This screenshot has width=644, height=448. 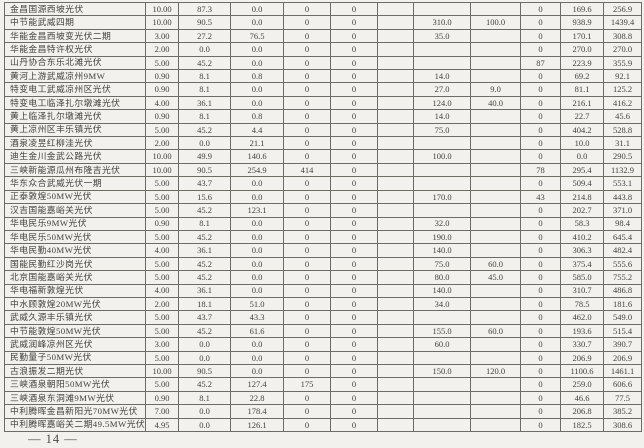 What do you see at coordinates (622, 304) in the screenshot?
I see `value-cell: 181.6` at bounding box center [622, 304].